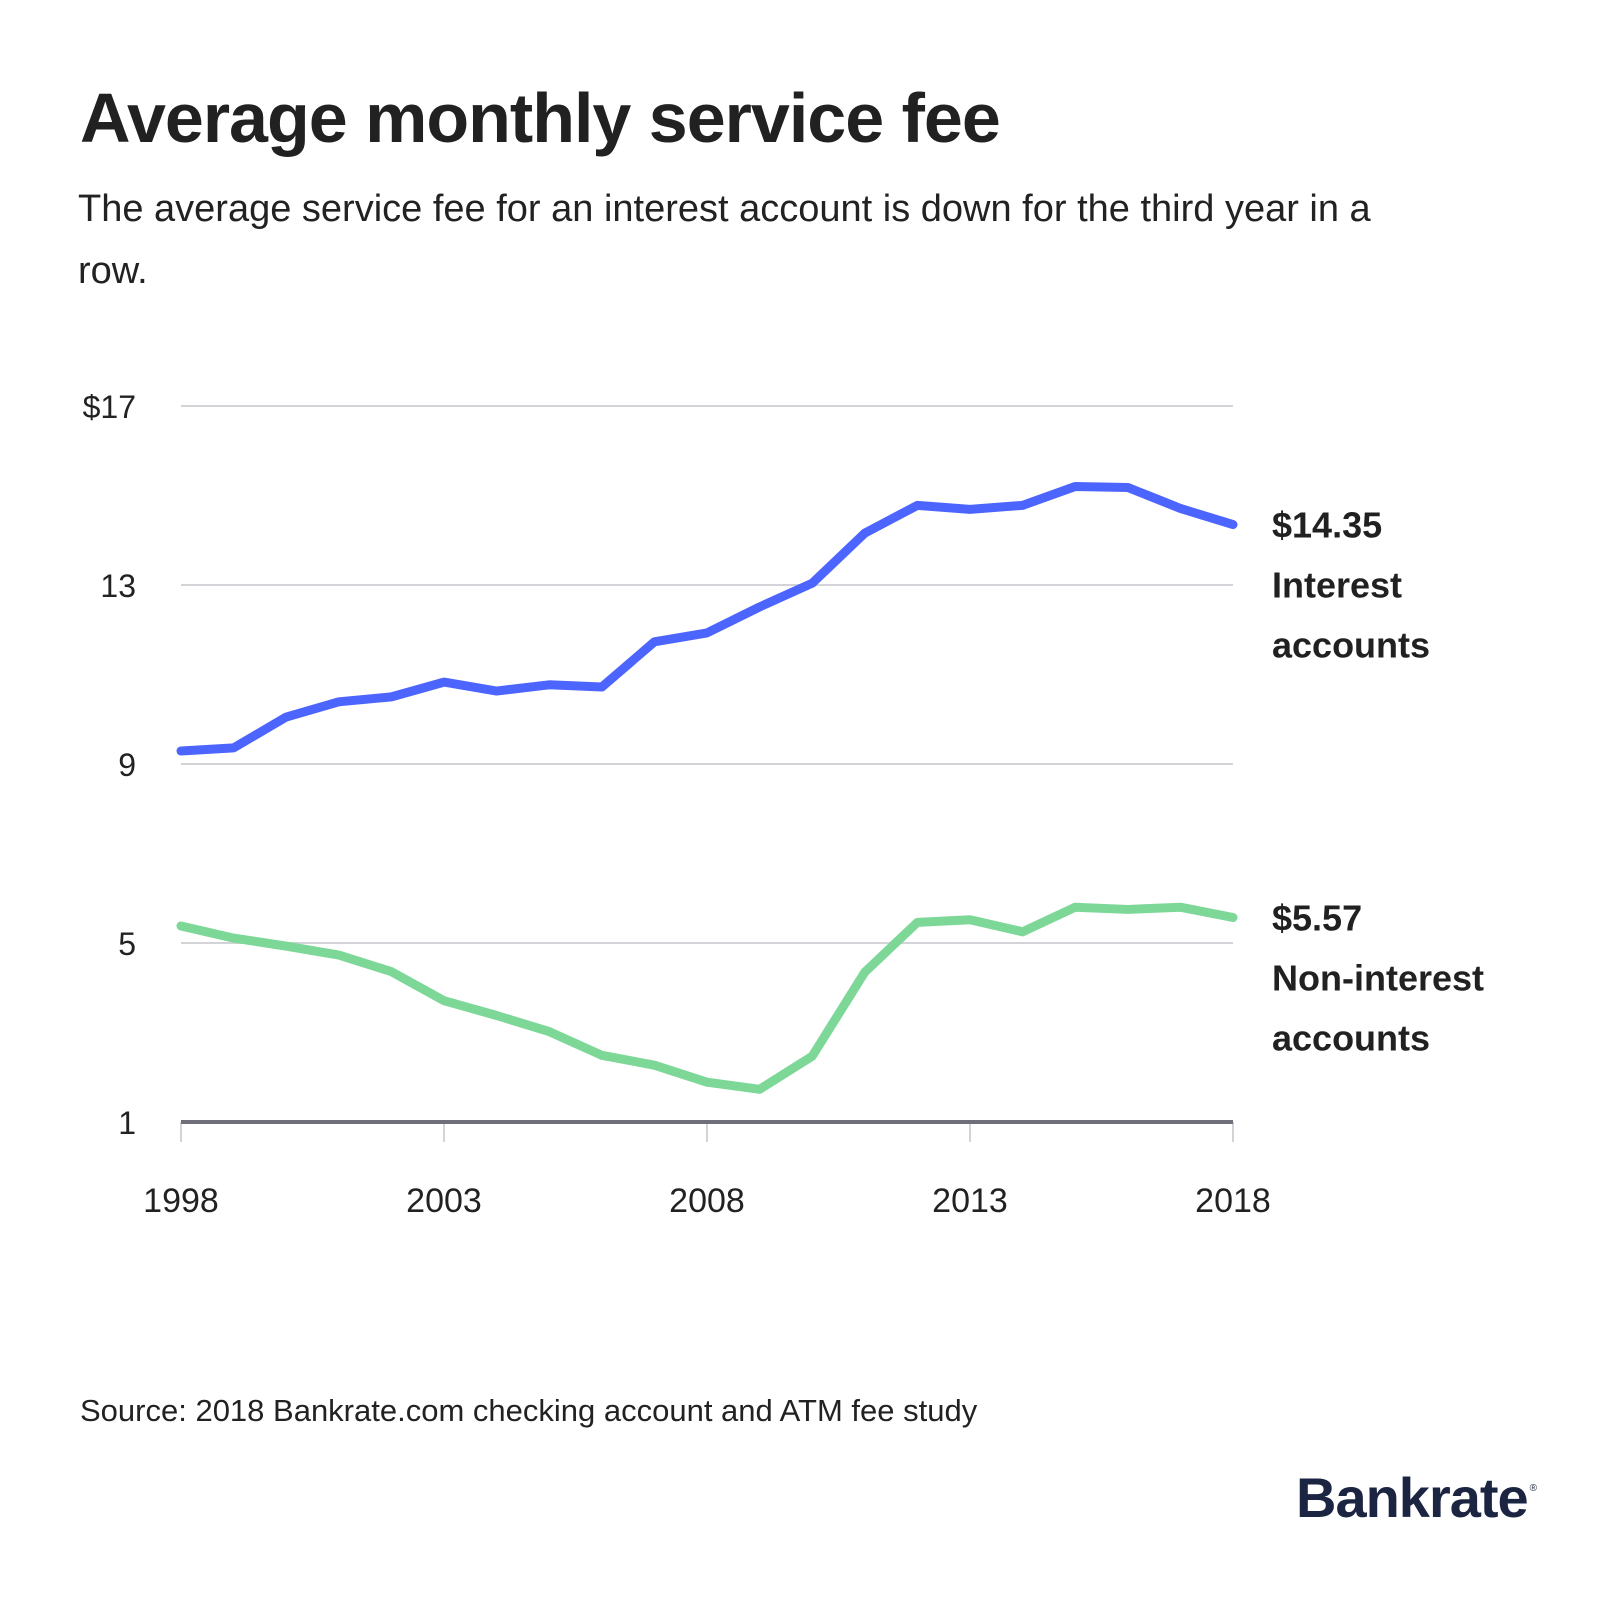 The image size is (1600, 1600). Describe the element at coordinates (181, 1201) in the screenshot. I see `x-tick-label: 1998` at that location.